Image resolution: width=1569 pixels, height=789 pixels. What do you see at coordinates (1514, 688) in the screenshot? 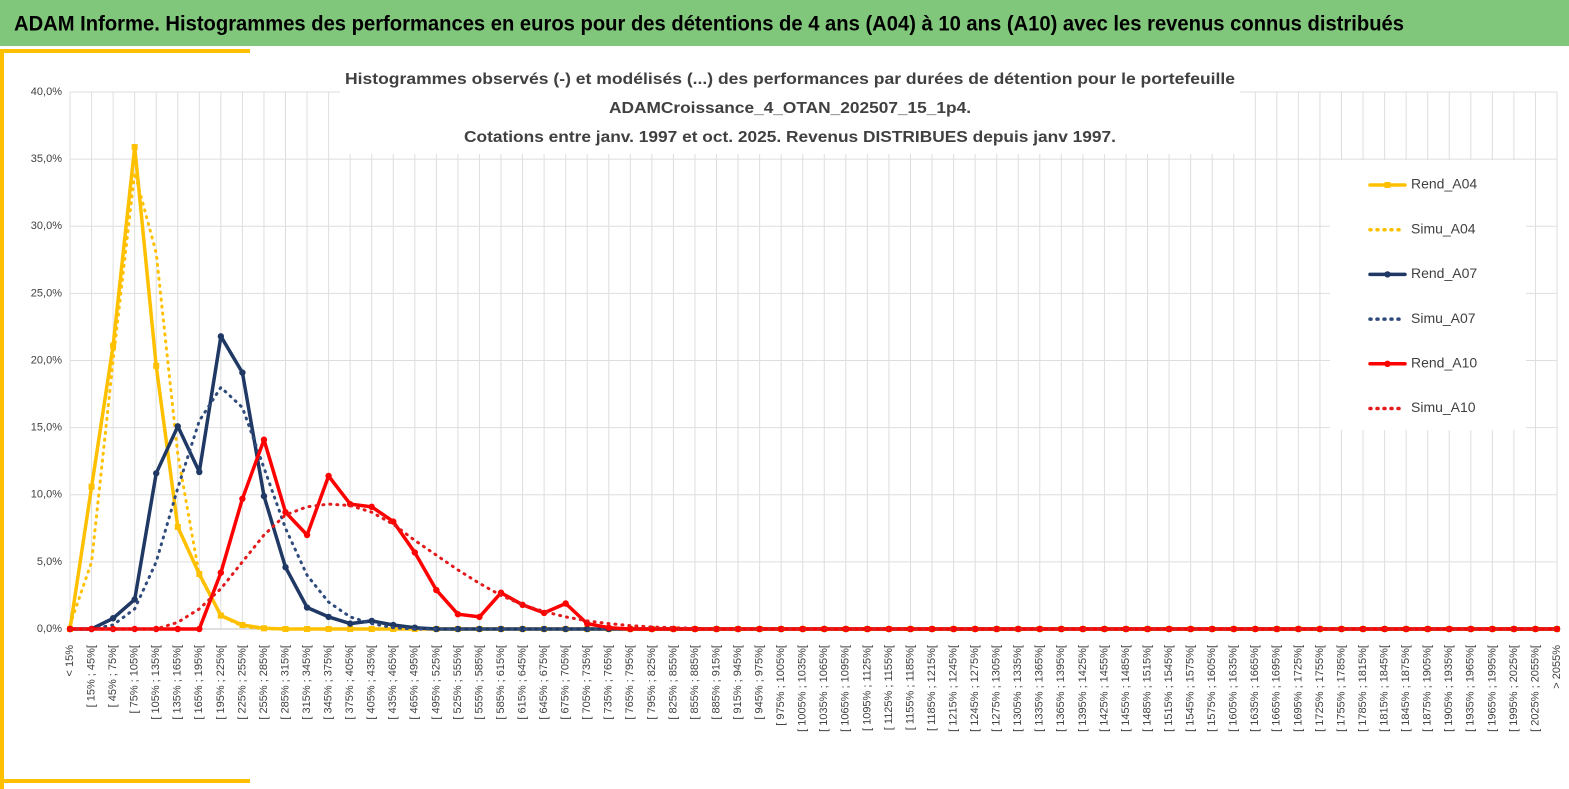
I see `x-tick-label: [ 1995% ; 2025%[` at bounding box center [1514, 688].